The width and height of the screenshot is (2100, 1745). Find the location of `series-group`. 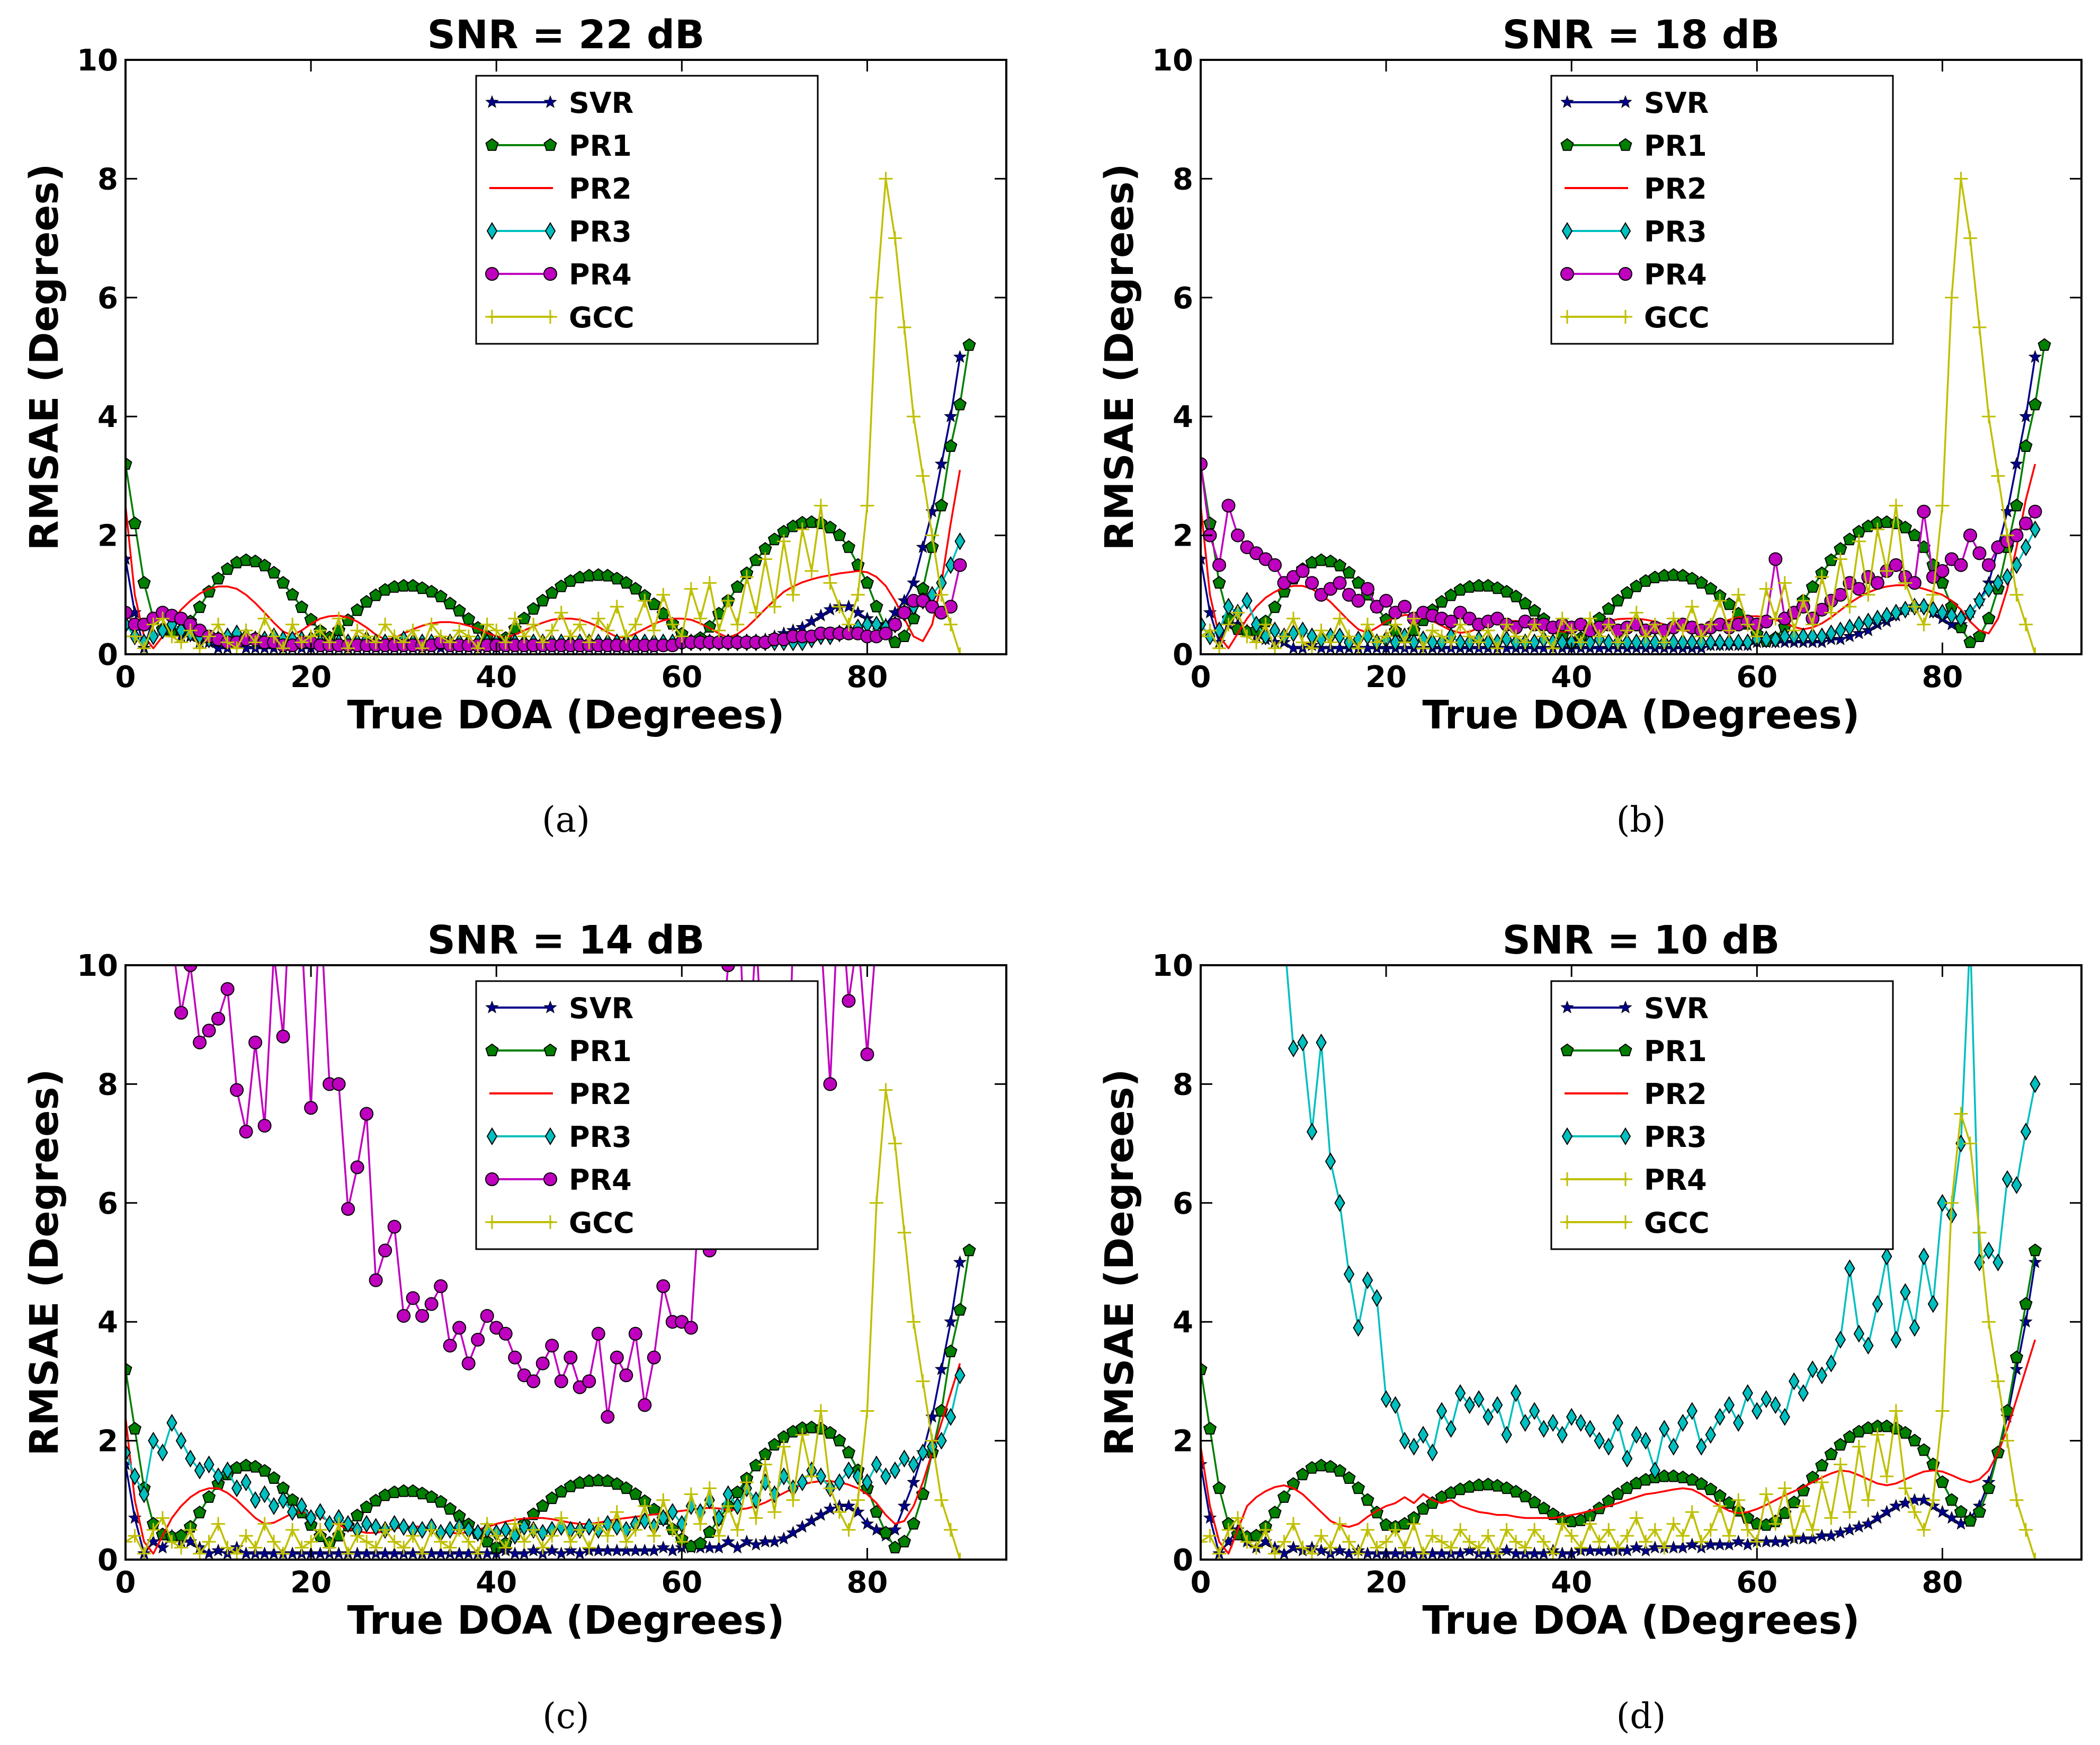

series-group is located at coordinates (1621, 1244).